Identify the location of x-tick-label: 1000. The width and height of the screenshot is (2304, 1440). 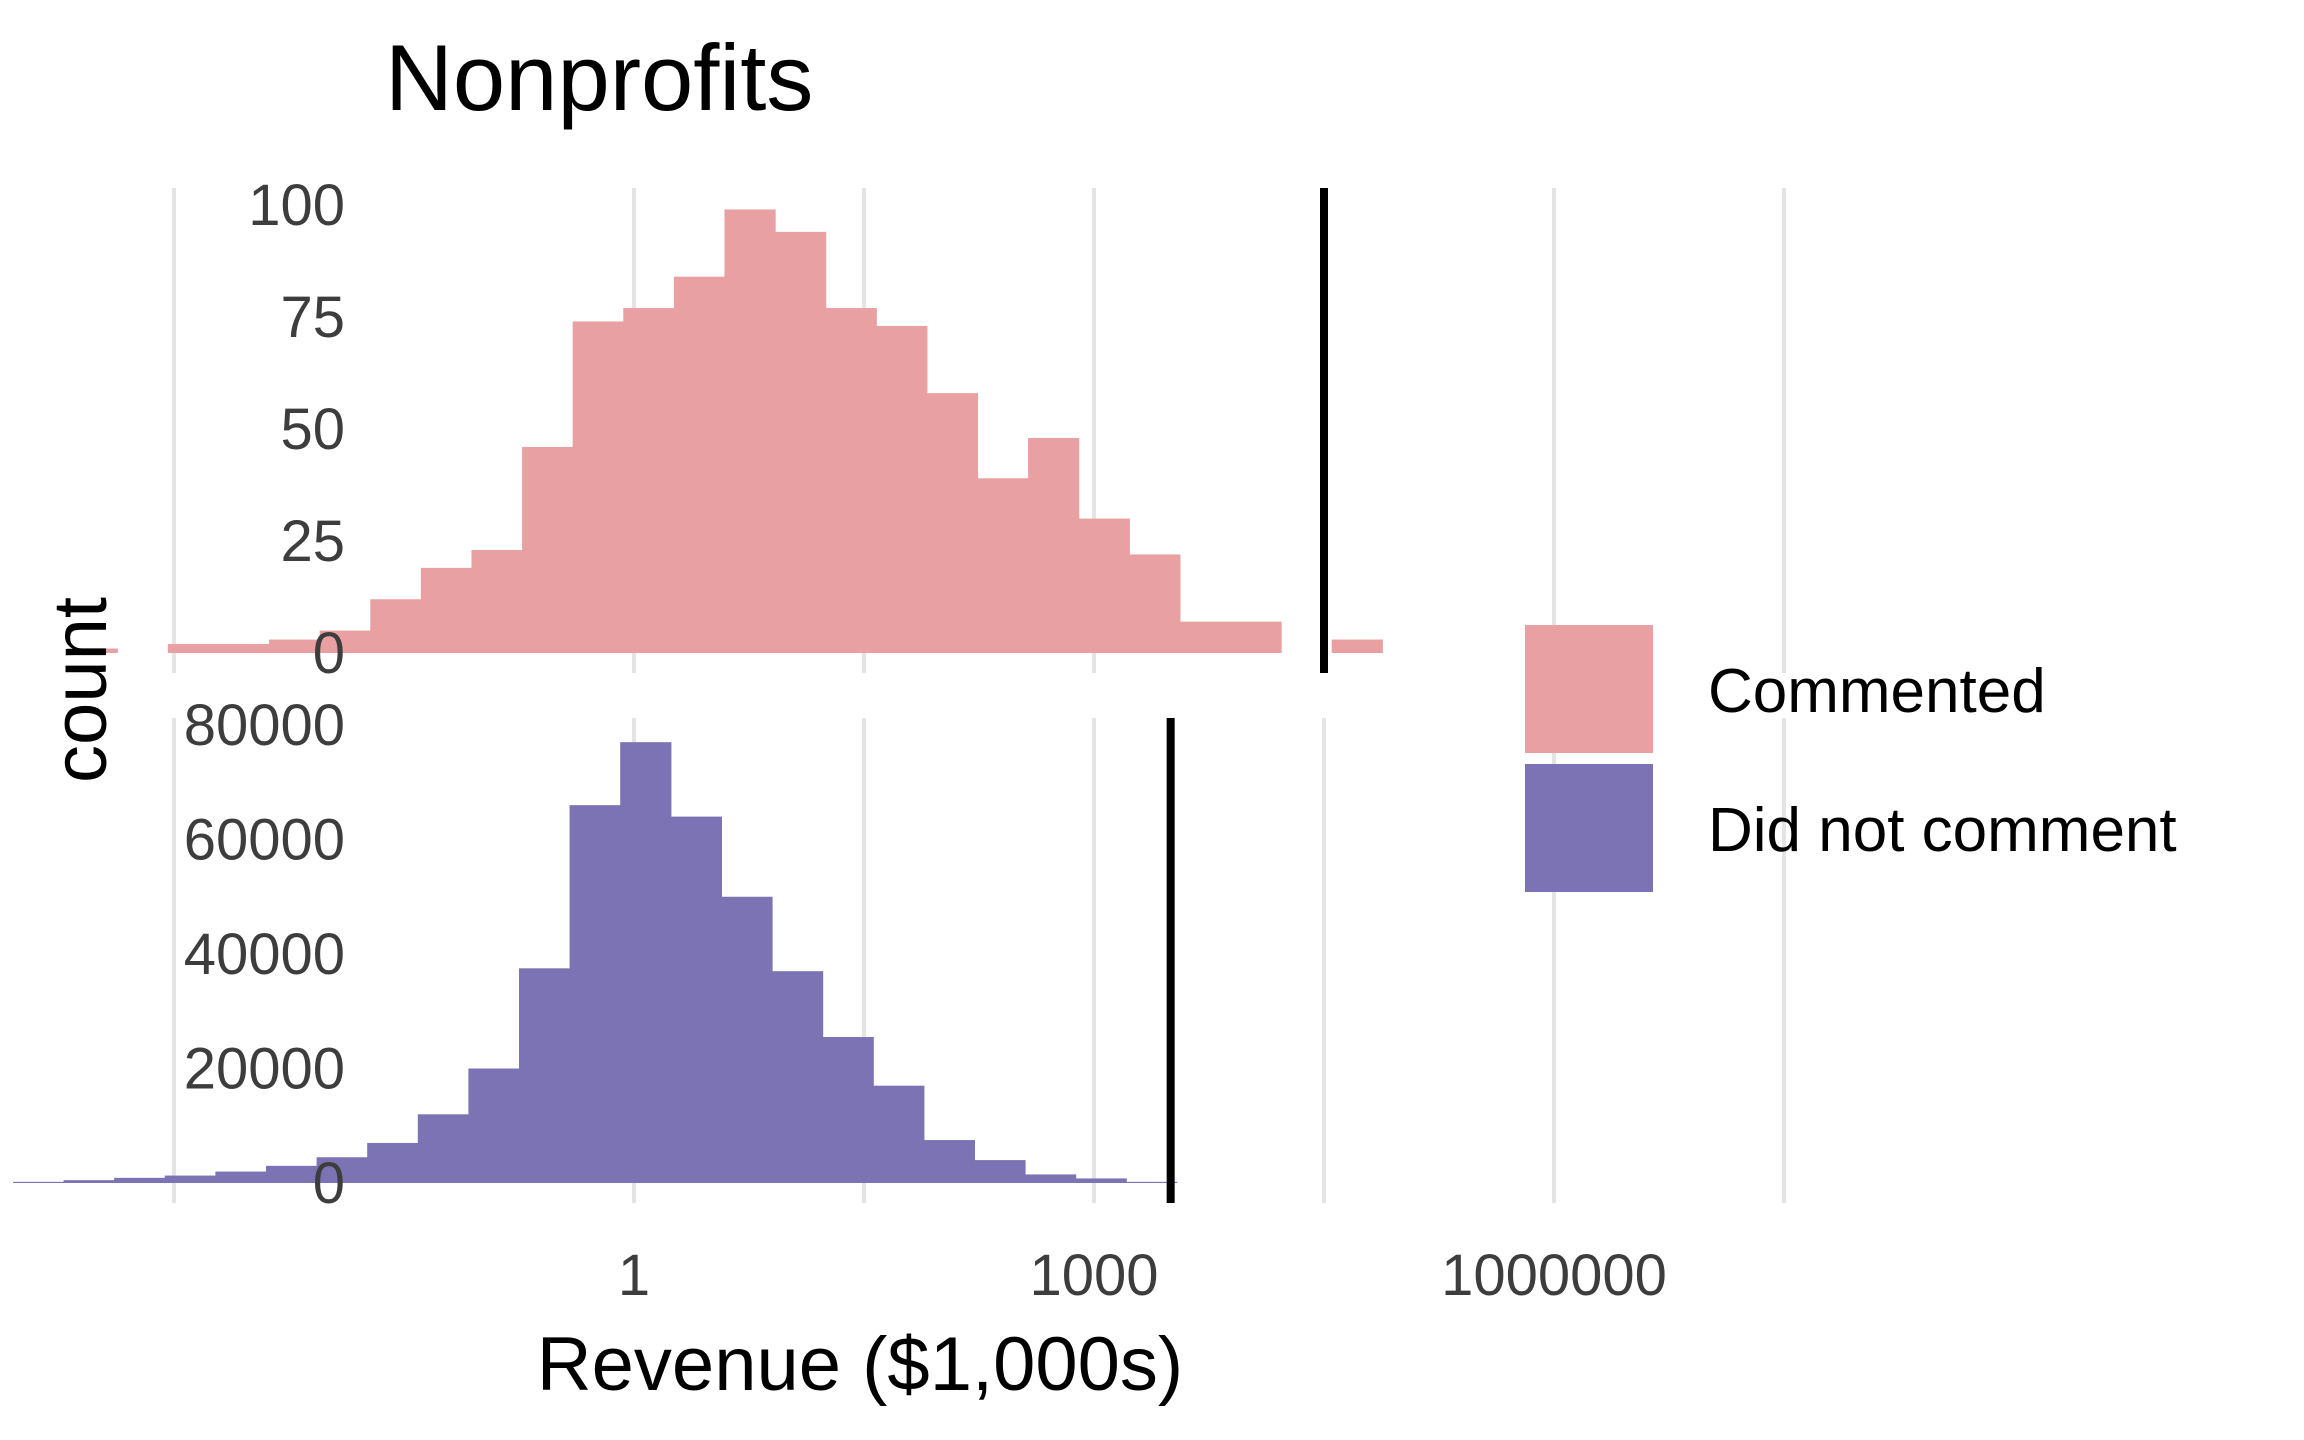
(1093, 1275).